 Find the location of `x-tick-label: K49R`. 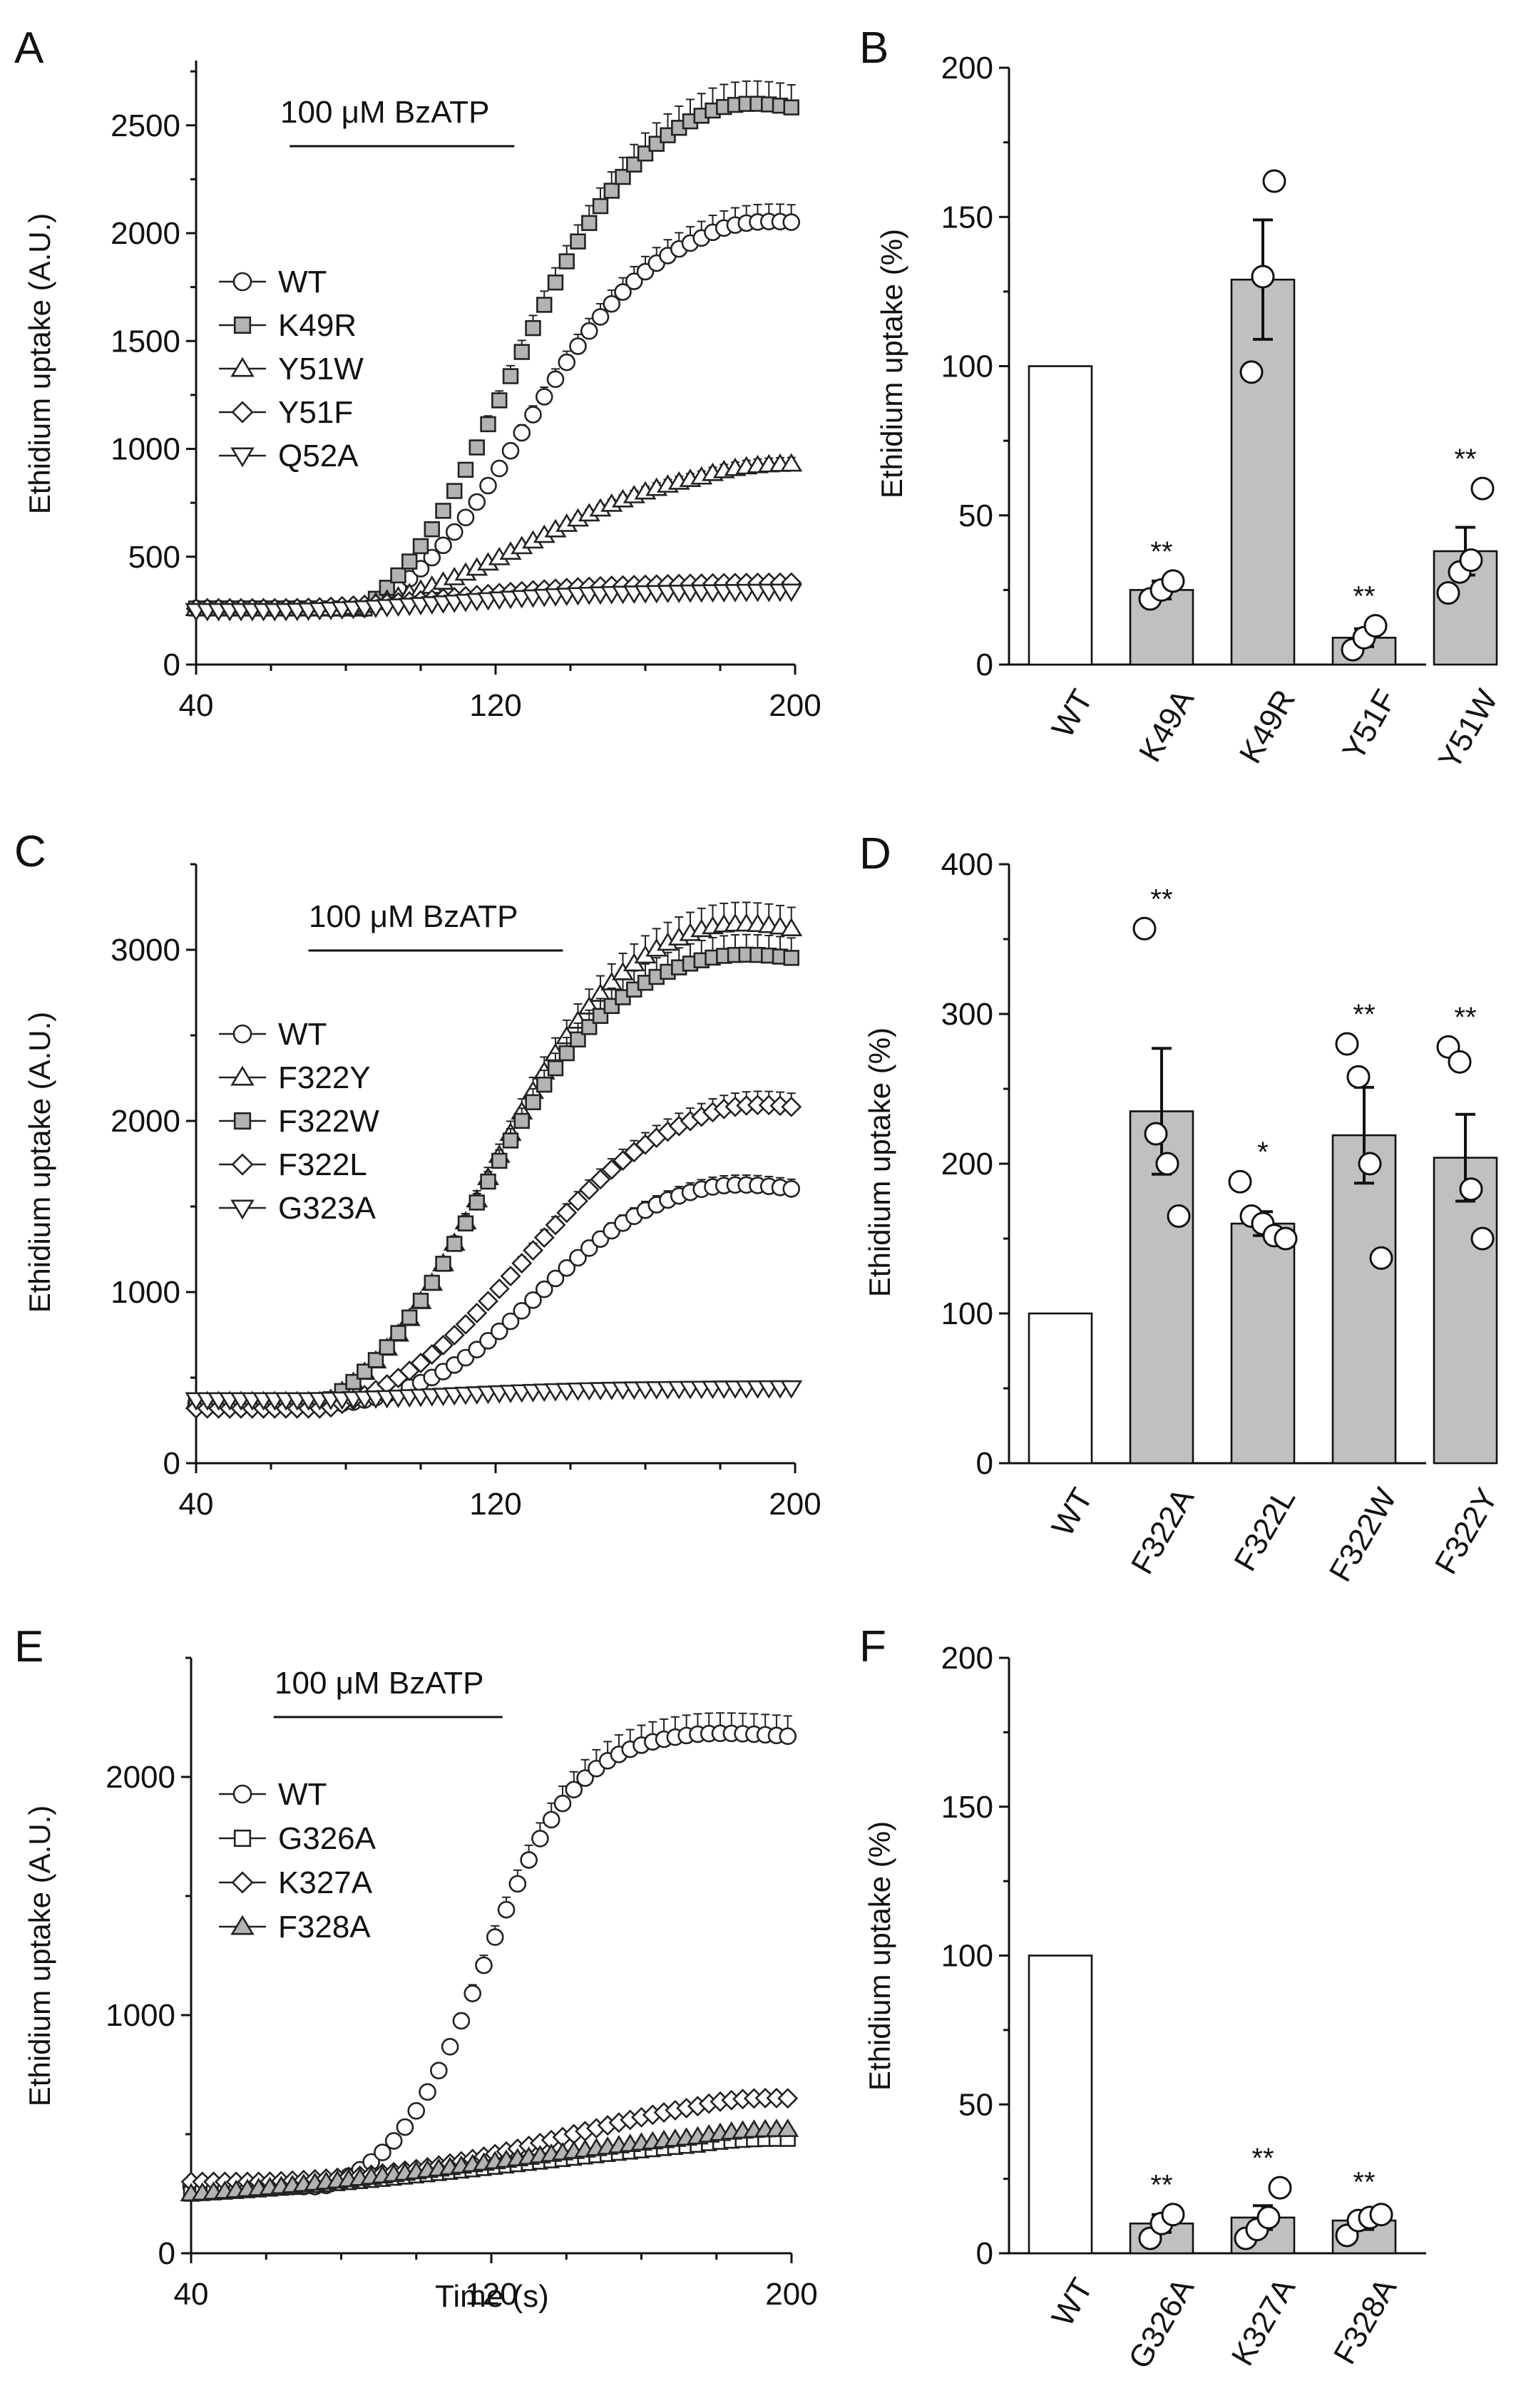

x-tick-label: K49R is located at coordinates (1267, 726).